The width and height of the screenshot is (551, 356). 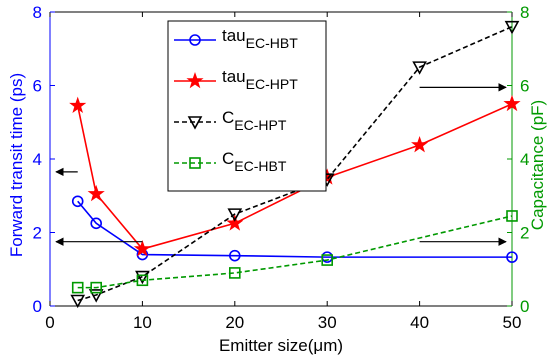 I want to click on legend-entry: CEC-HBT, so click(x=230, y=161).